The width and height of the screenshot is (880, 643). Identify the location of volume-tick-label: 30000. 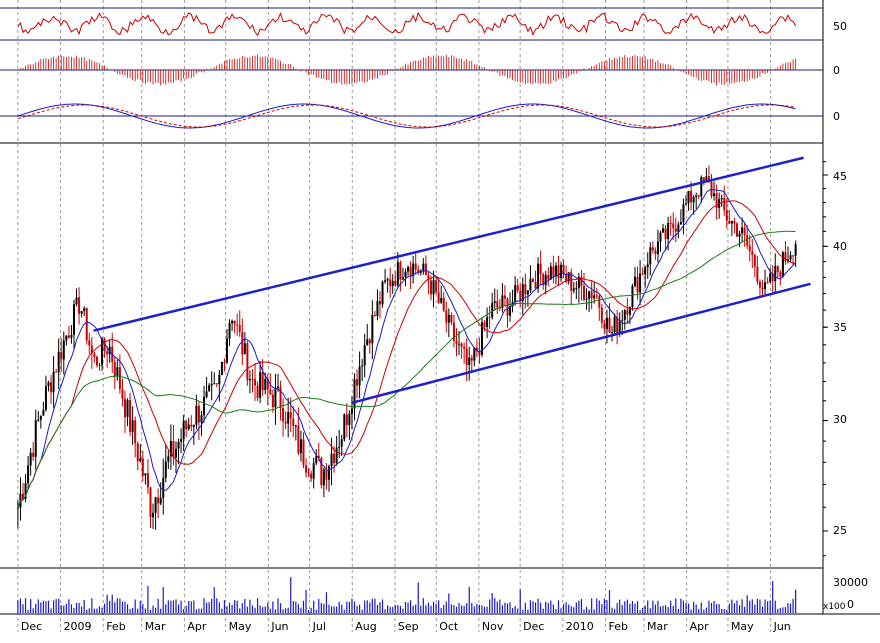
(850, 582).